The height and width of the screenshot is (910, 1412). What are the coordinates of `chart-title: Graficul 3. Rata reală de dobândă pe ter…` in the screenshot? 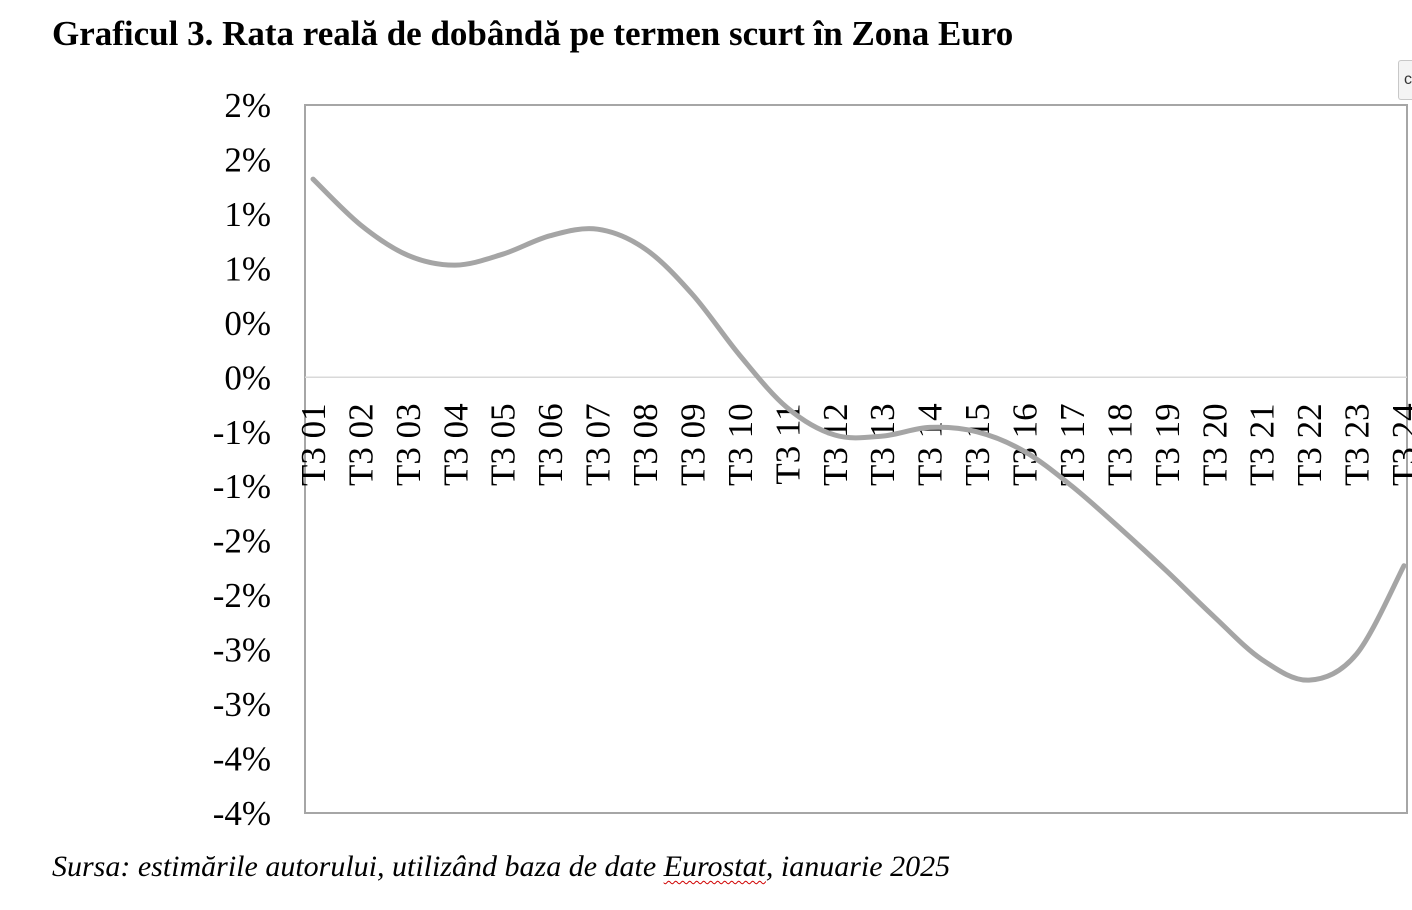 It's located at (533, 33).